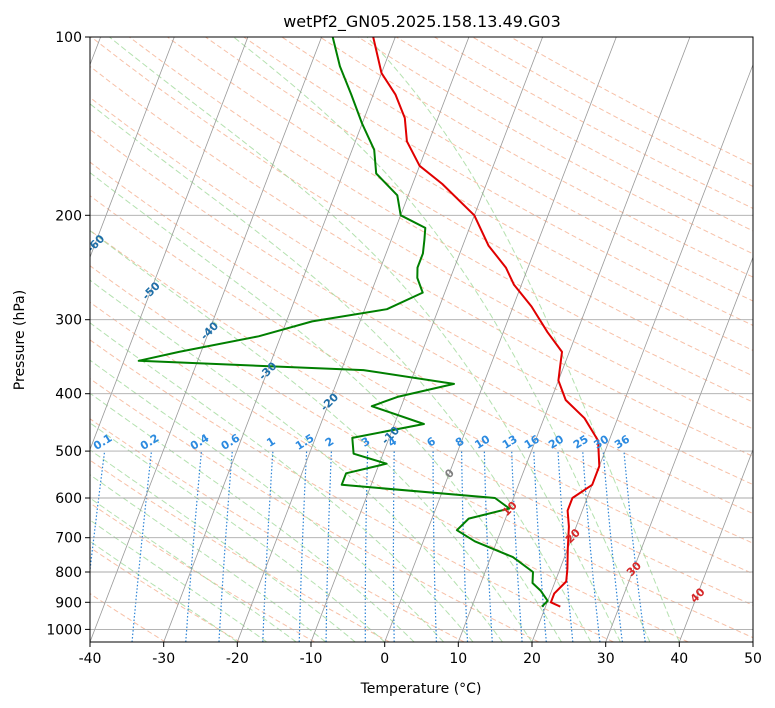  Describe the element at coordinates (267, 370) in the screenshot. I see `isotherm-label: -30` at that location.